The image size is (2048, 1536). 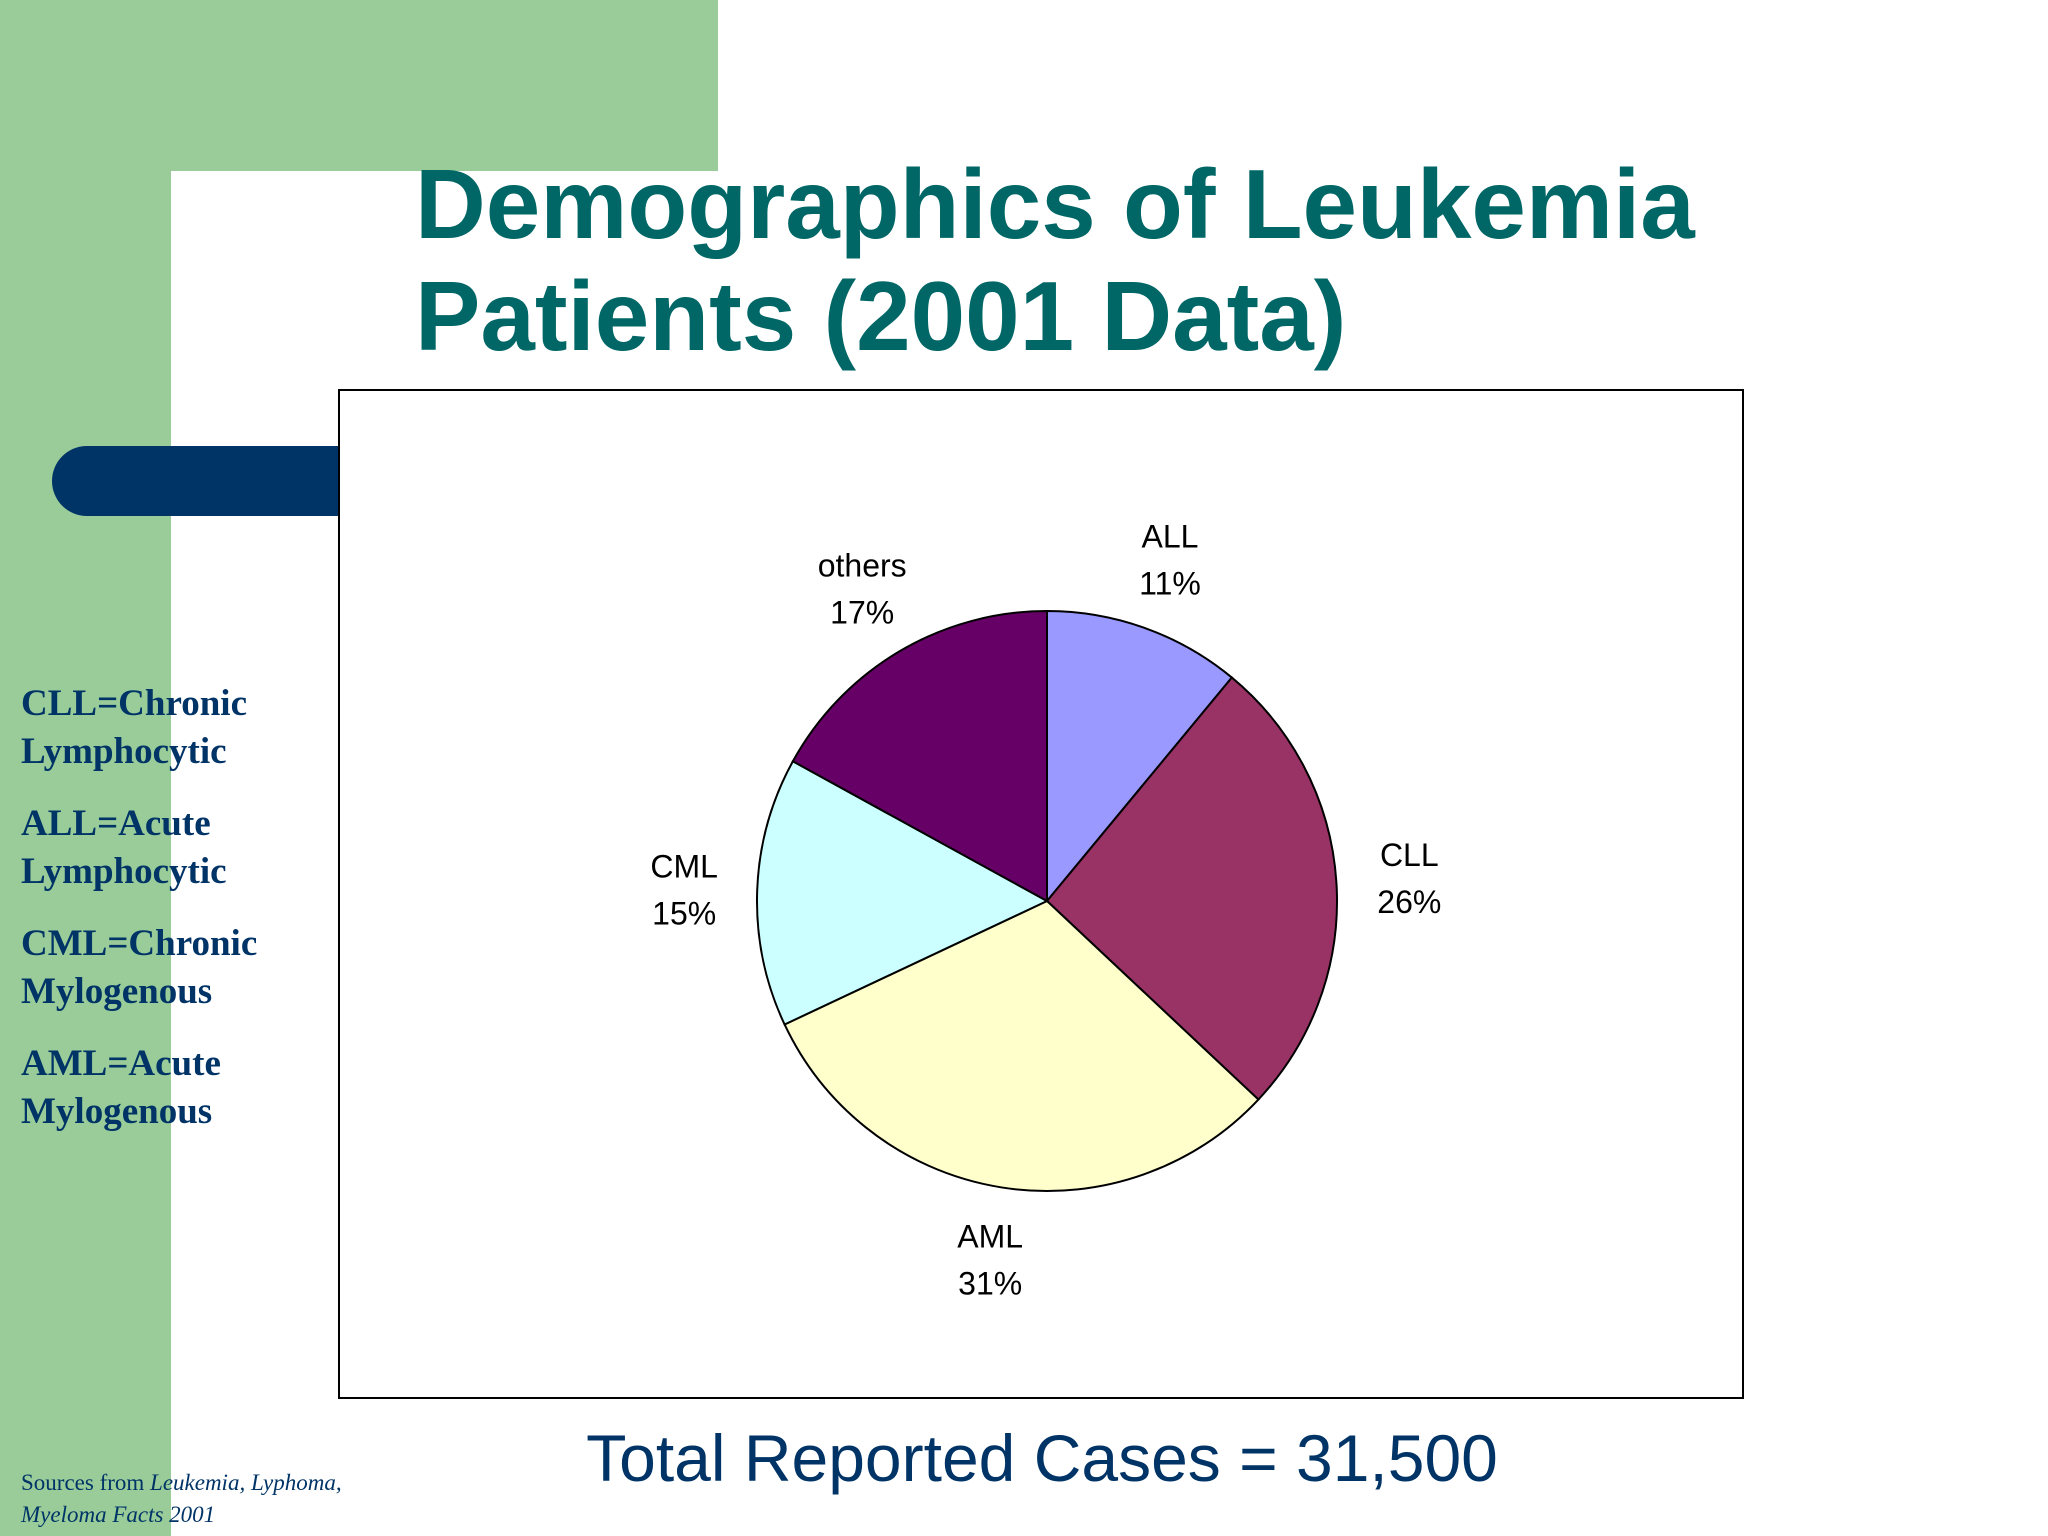 I want to click on pie-value-label-cml: 15%, so click(x=684, y=914).